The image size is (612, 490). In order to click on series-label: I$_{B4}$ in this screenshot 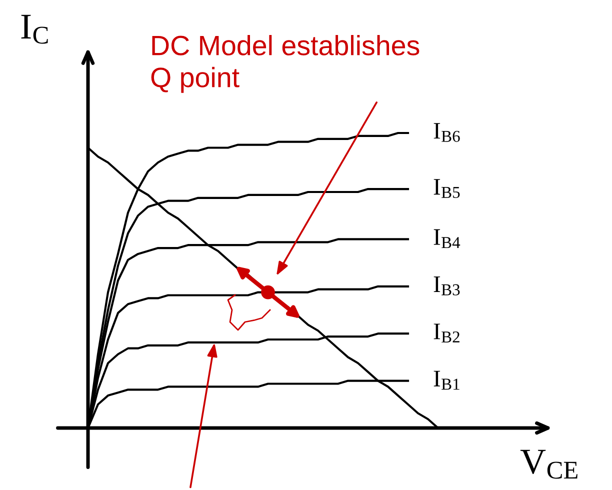, I will do `click(447, 238)`.